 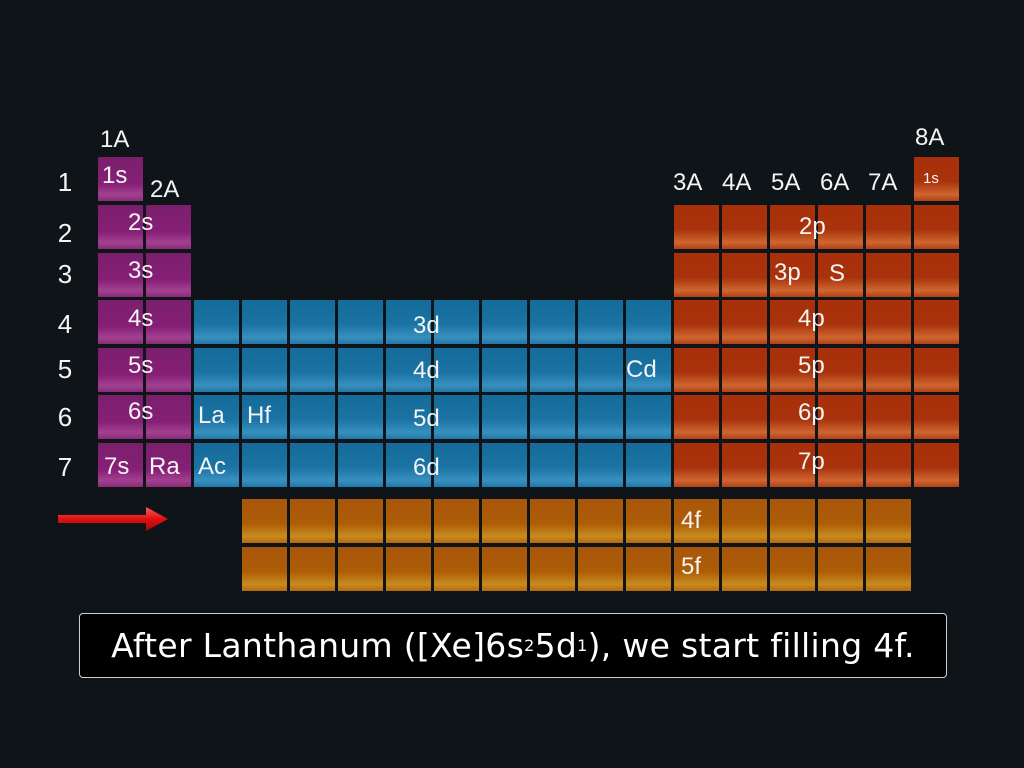 I want to click on group-label-8a: 8A, so click(x=930, y=137).